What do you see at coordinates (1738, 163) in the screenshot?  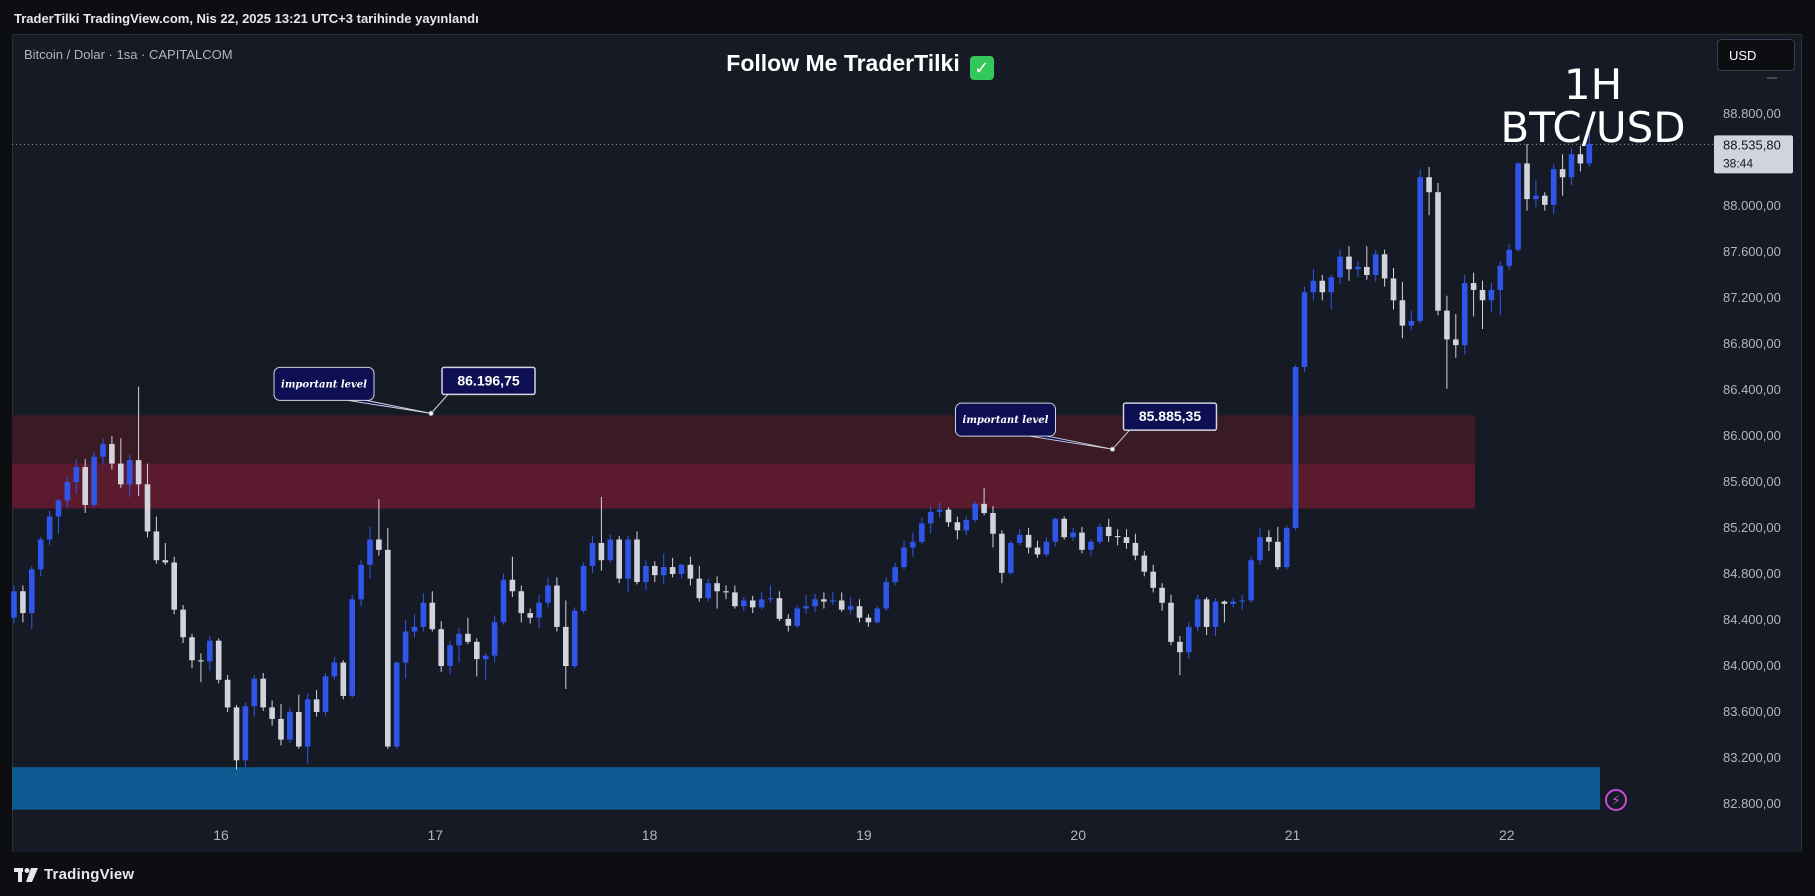 I see `countdown-label: 38:44` at bounding box center [1738, 163].